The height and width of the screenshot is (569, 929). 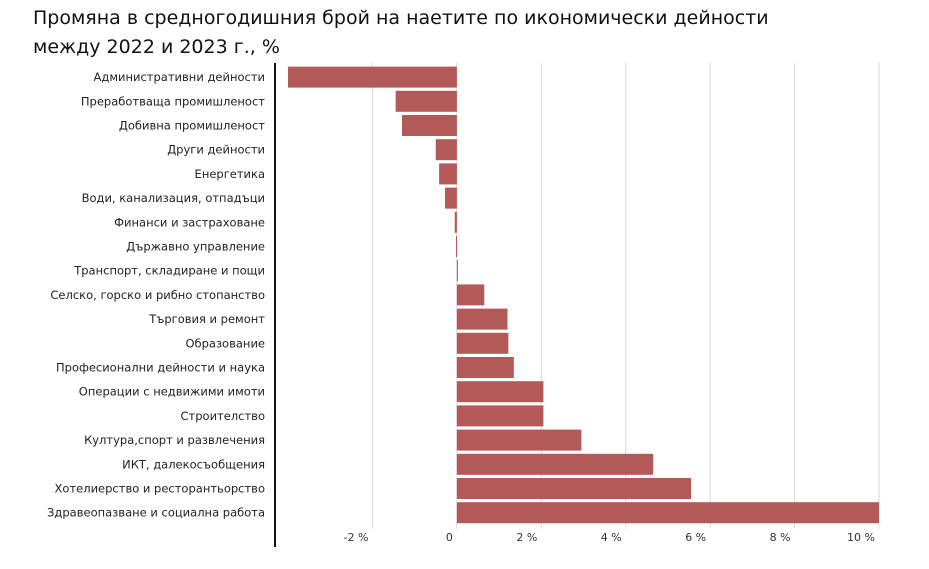 I want to click on category-label-16: ИКТ, далекосъобщения, so click(x=193, y=464).